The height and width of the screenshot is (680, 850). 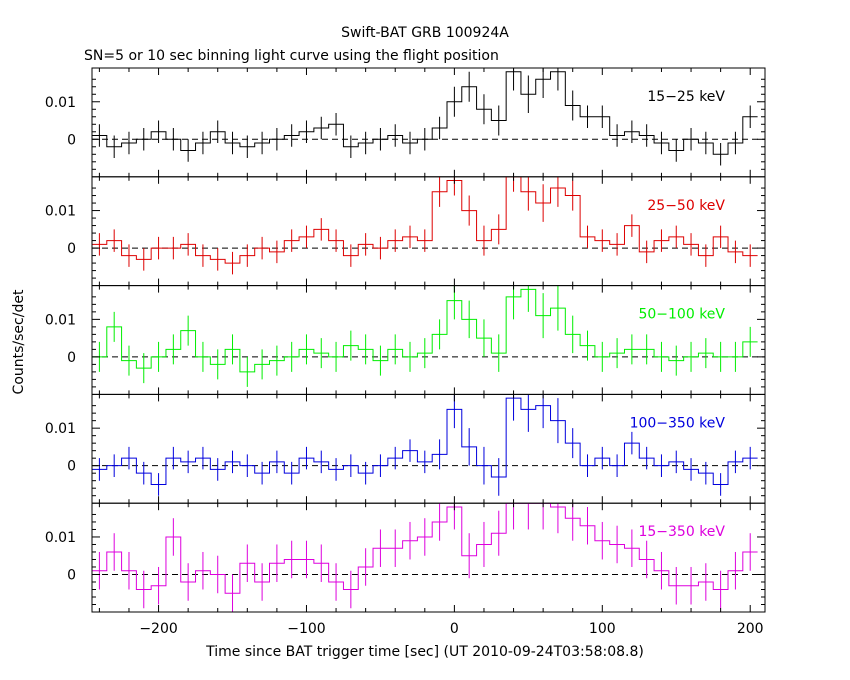 I want to click on x-tick-label: −100, so click(x=306, y=629).